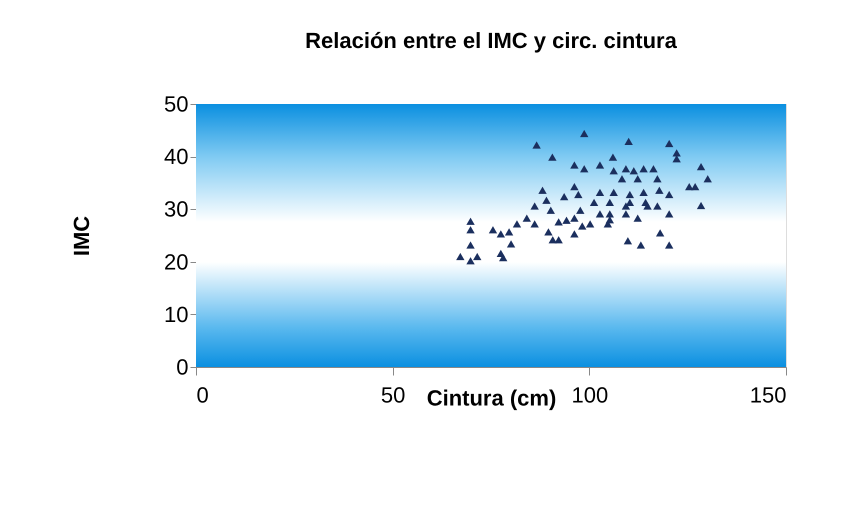 The image size is (866, 524). What do you see at coordinates (393, 395) in the screenshot?
I see `x-tick-label: 50` at bounding box center [393, 395].